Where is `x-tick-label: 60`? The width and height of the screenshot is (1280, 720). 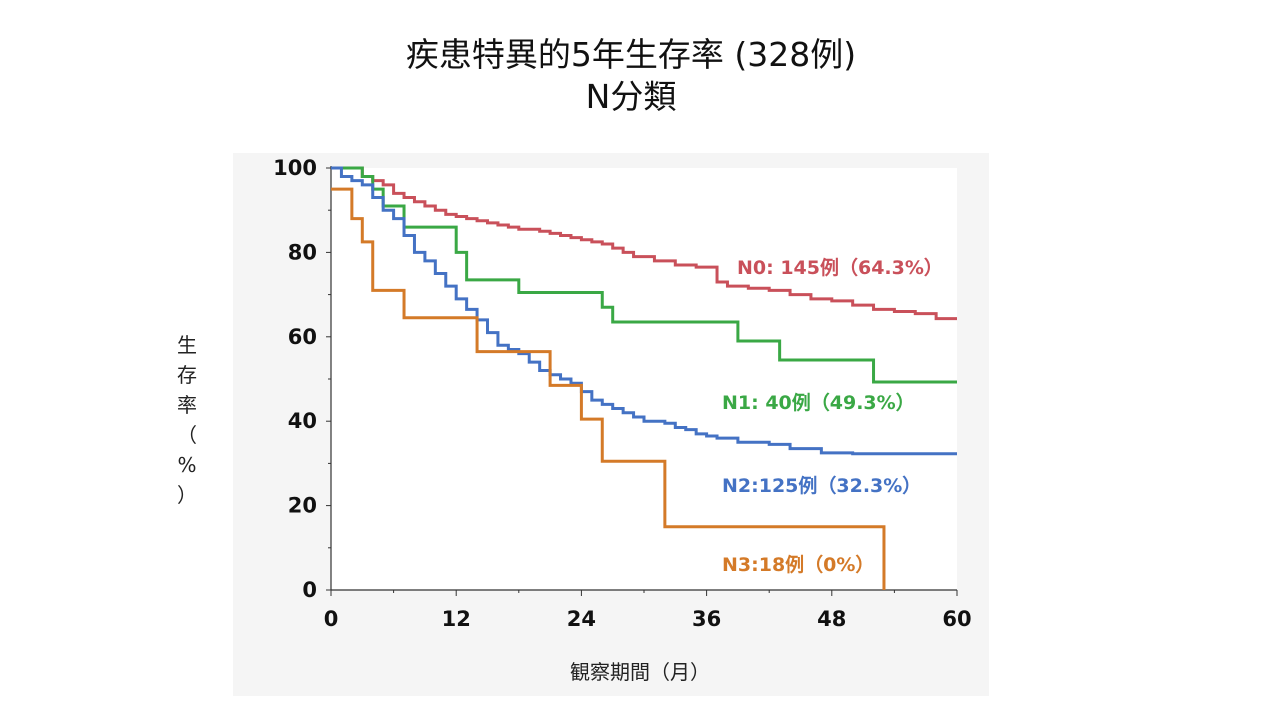 x-tick-label: 60 is located at coordinates (956, 619).